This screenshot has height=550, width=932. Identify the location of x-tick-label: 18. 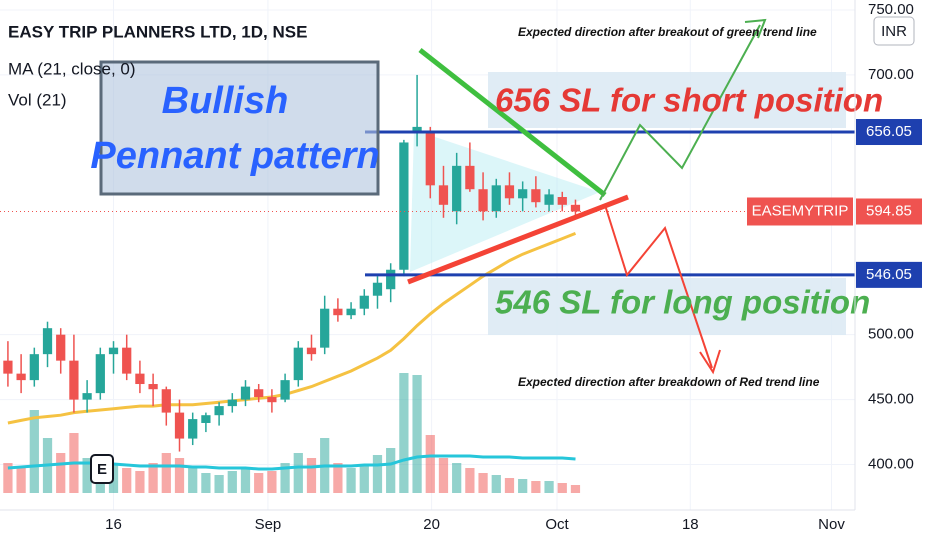
(690, 524).